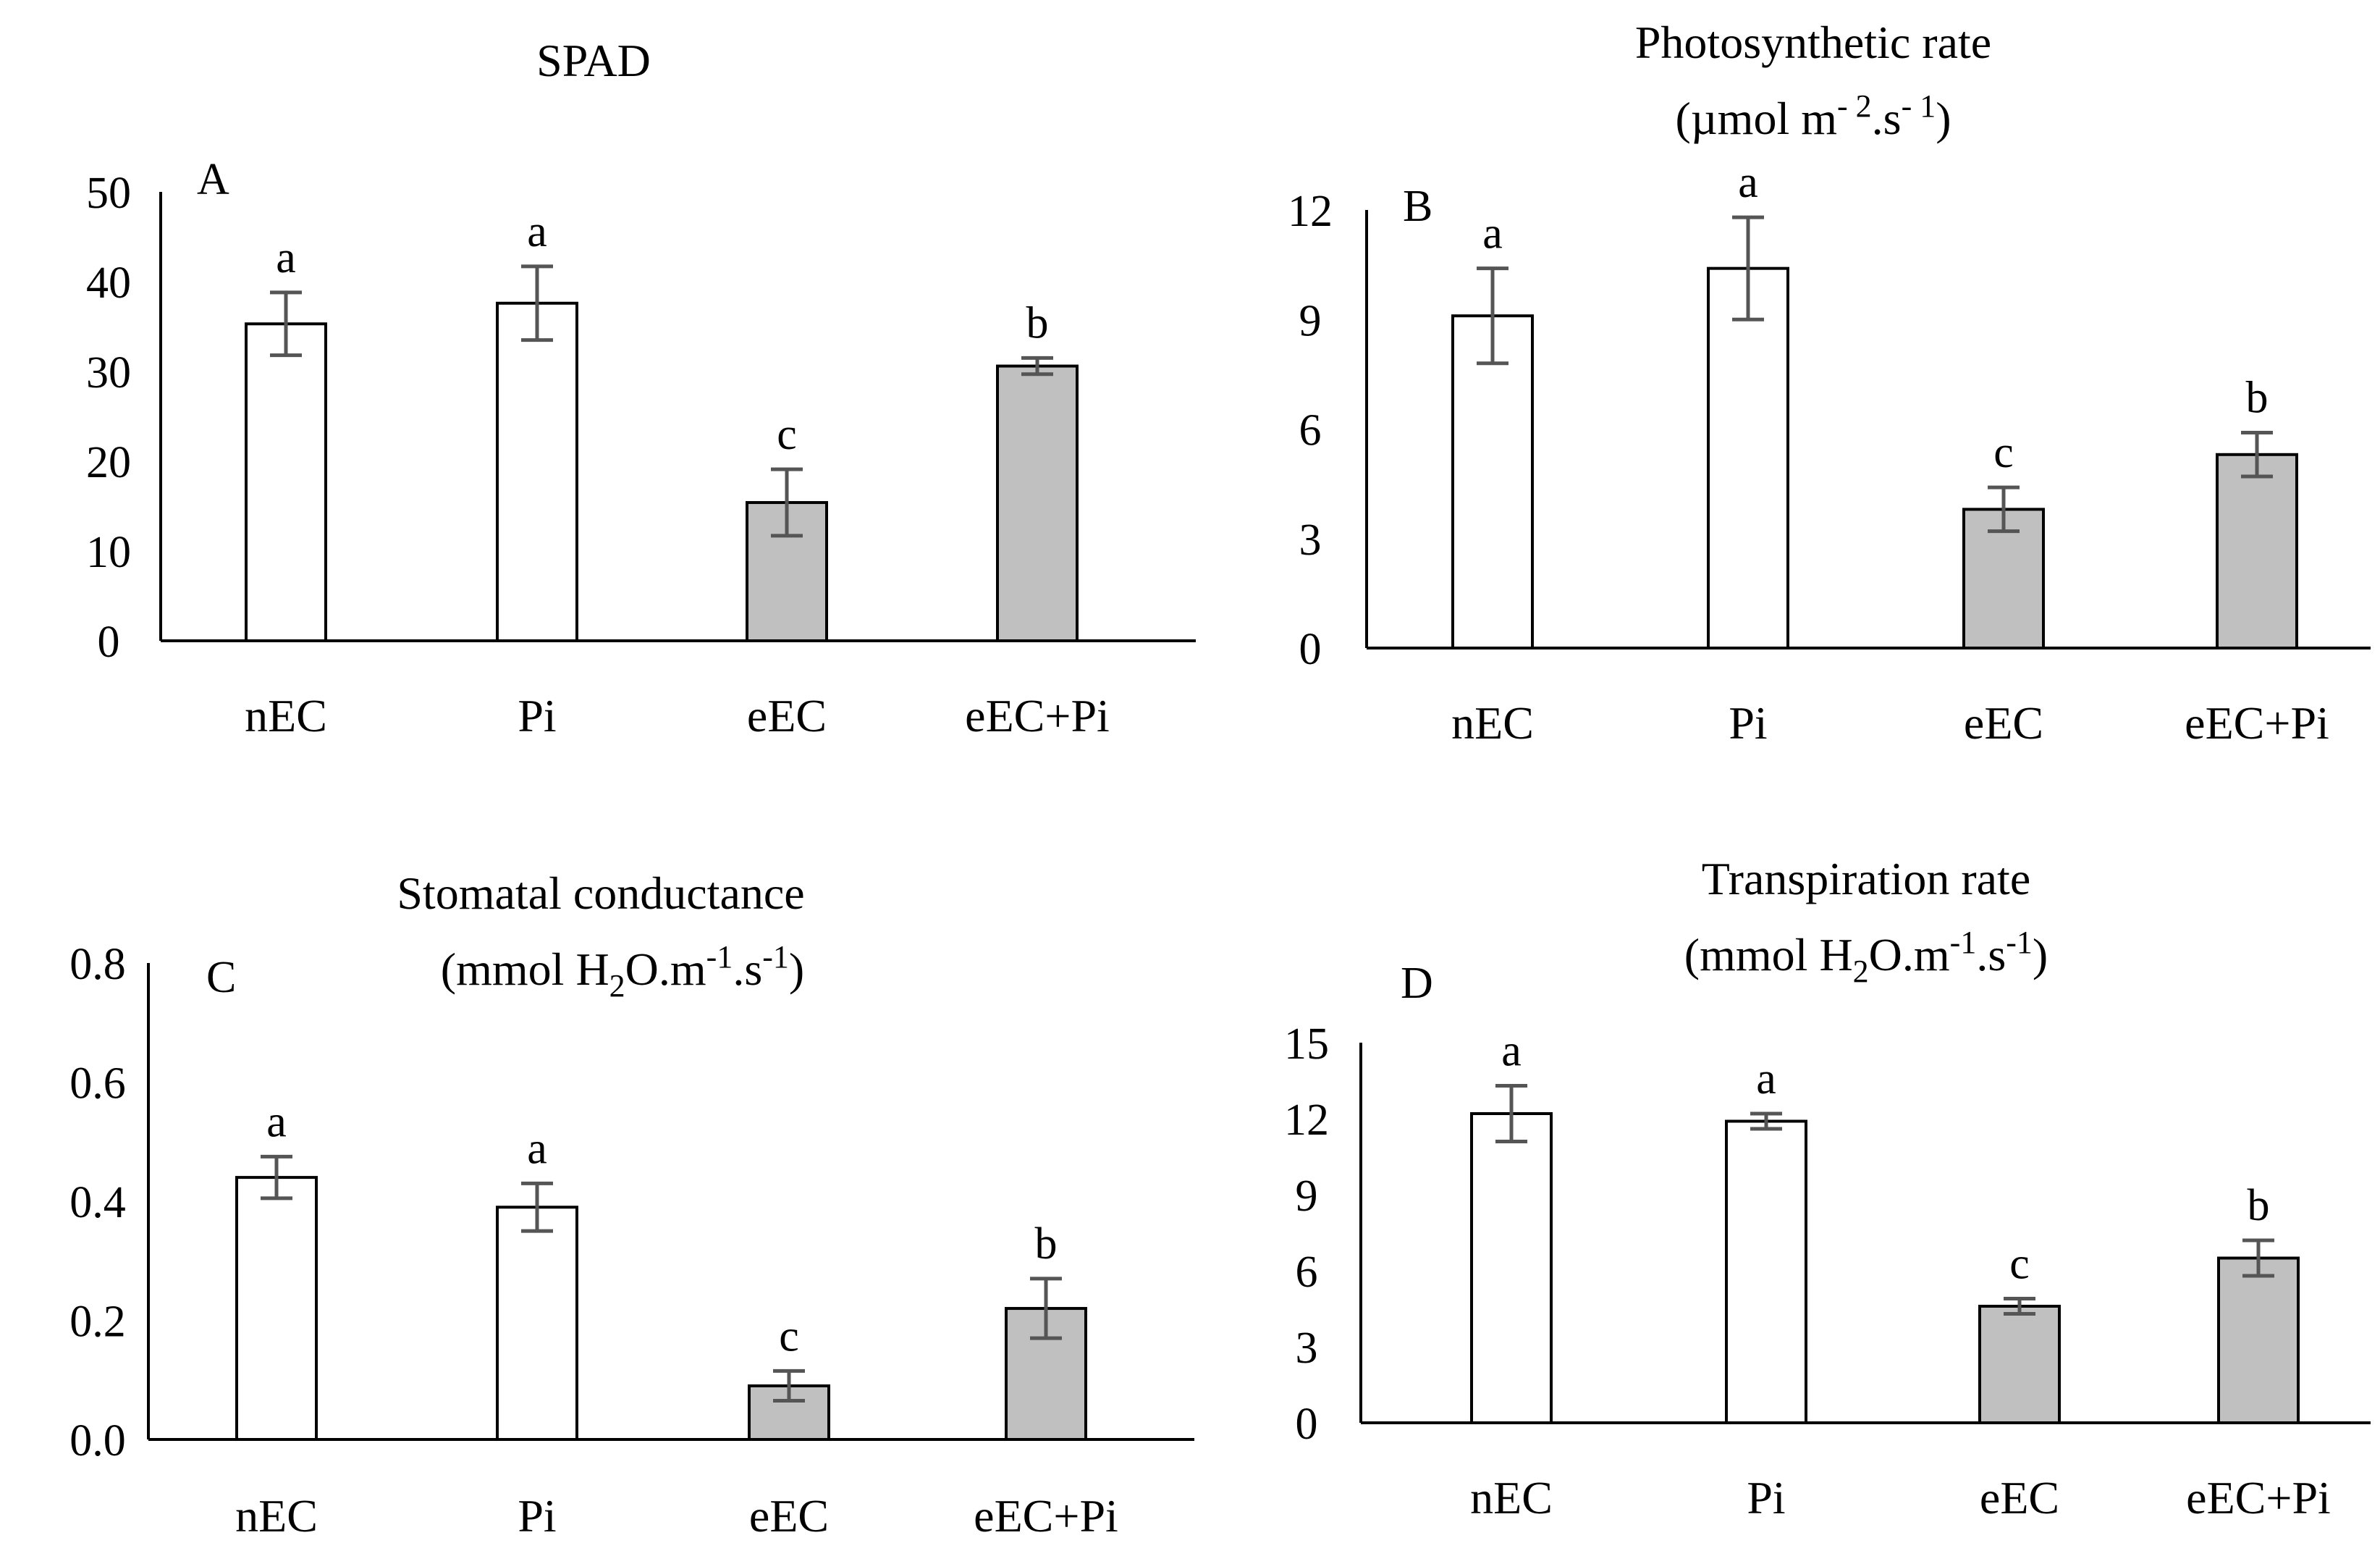 The image size is (2380, 1543). I want to click on y-tick-label: 40, so click(108, 283).